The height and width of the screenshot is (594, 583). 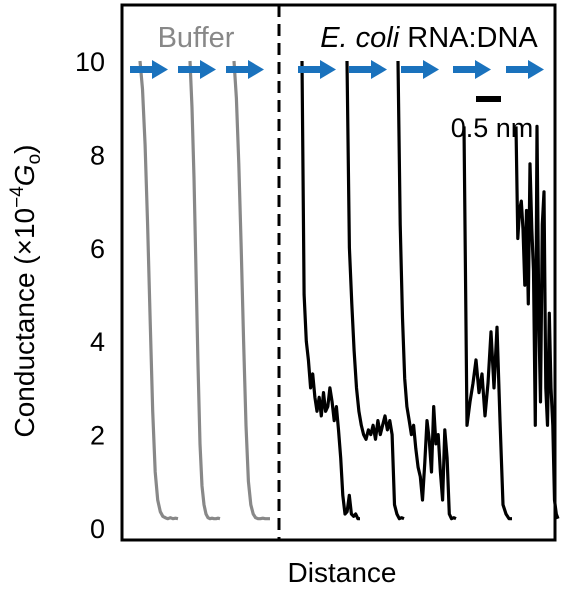 What do you see at coordinates (24, 323) in the screenshot?
I see `y-axis-title-main: Conductance (×10` at bounding box center [24, 323].